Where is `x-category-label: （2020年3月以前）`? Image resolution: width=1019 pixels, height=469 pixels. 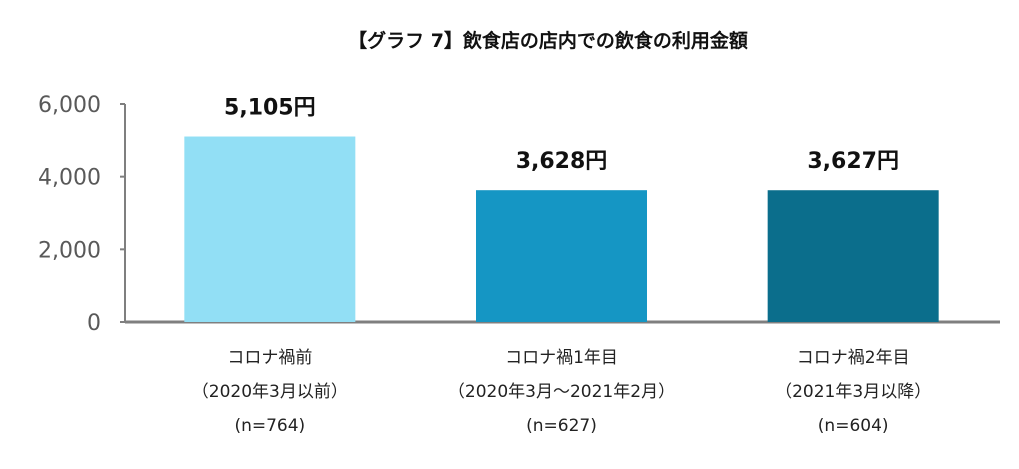 x-category-label: （2020年3月以前） is located at coordinates (270, 392).